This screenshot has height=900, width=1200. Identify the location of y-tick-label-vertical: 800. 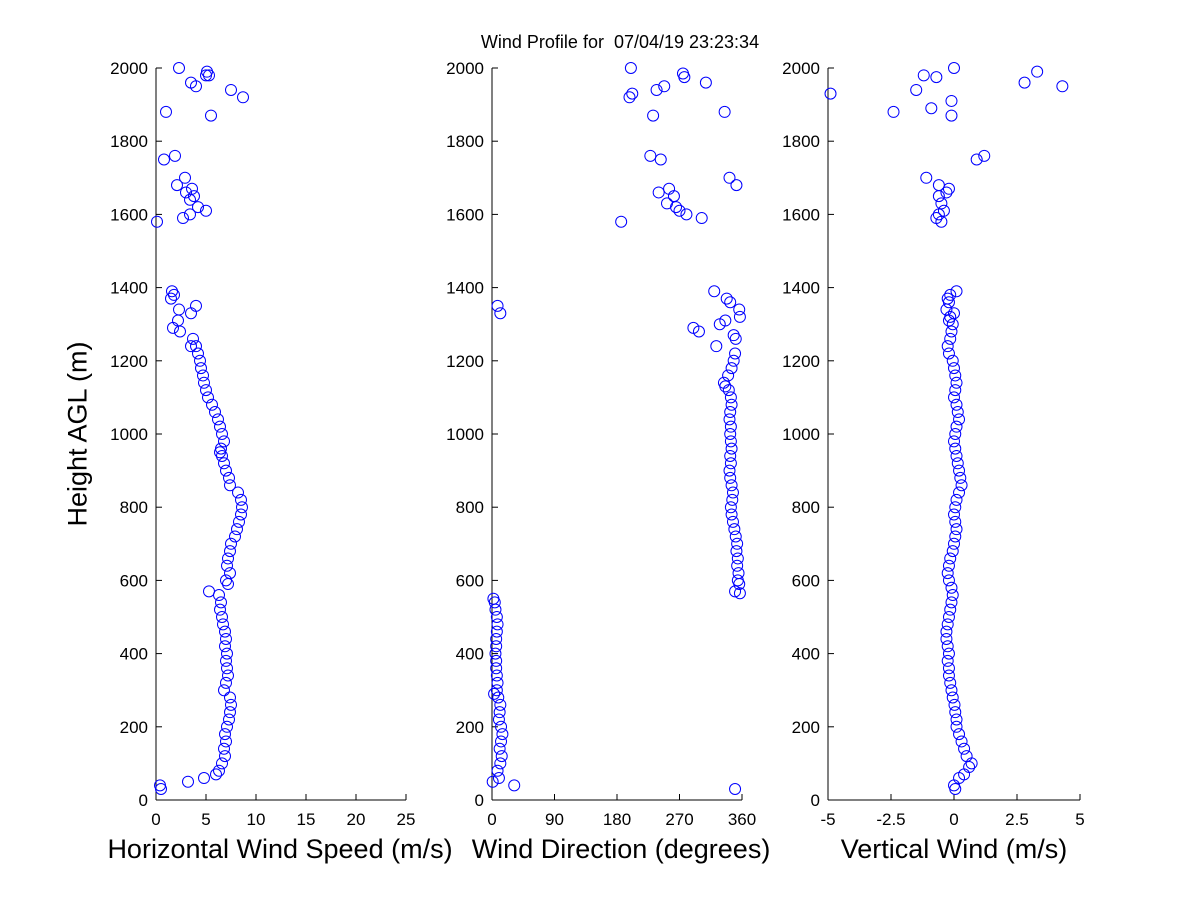
(806, 507).